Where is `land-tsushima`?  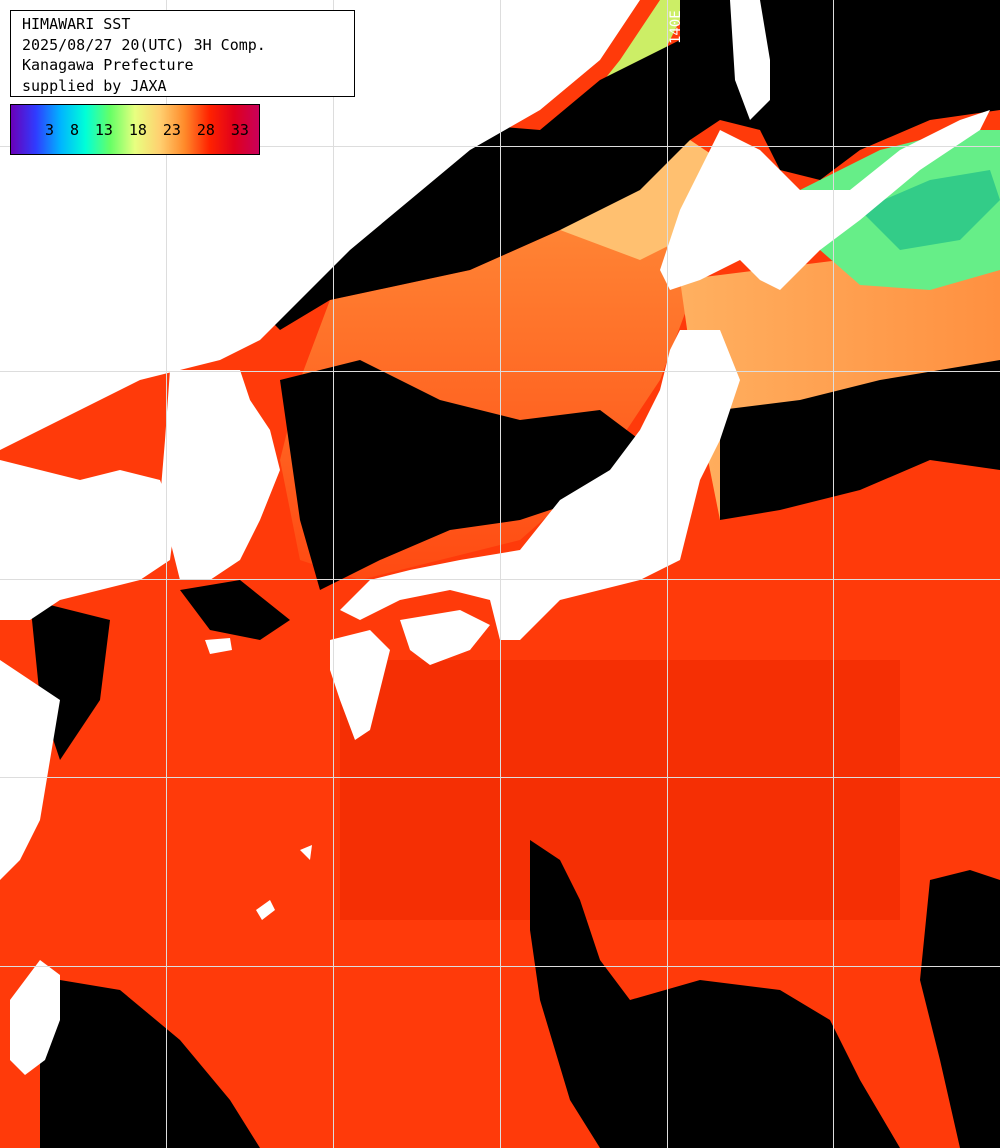
land-tsushima is located at coordinates (218, 646).